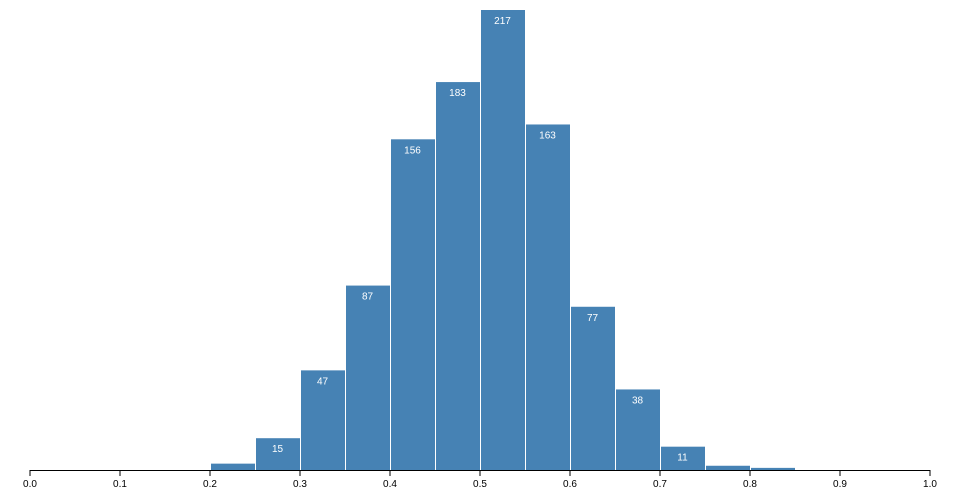 This screenshot has height=500, width=960. I want to click on x-tick-label: 0.5, so click(480, 484).